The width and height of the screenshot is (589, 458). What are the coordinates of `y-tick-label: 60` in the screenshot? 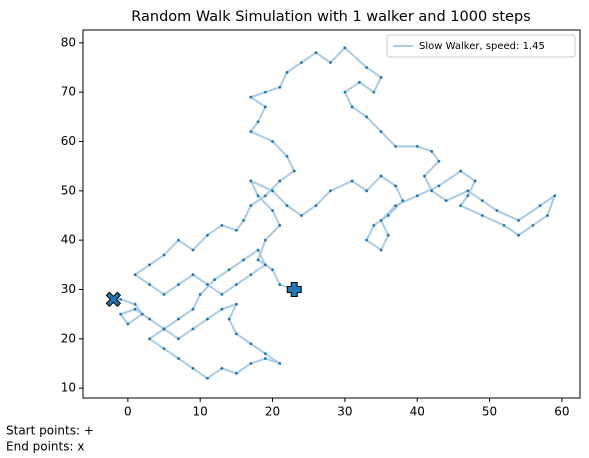 It's located at (68, 141).